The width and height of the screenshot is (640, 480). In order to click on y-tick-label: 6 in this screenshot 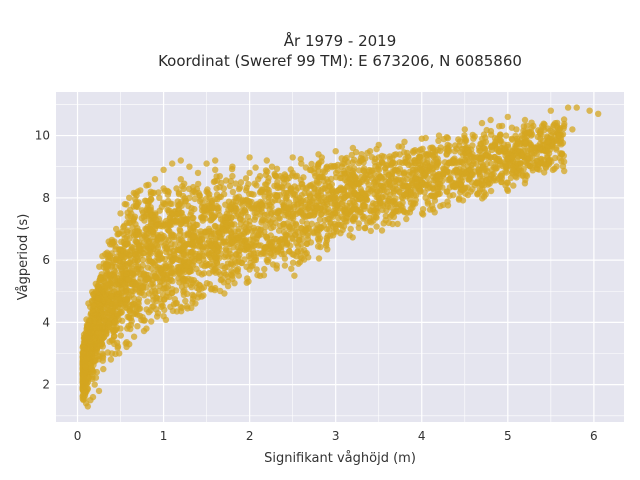, I will do `click(46, 260)`.